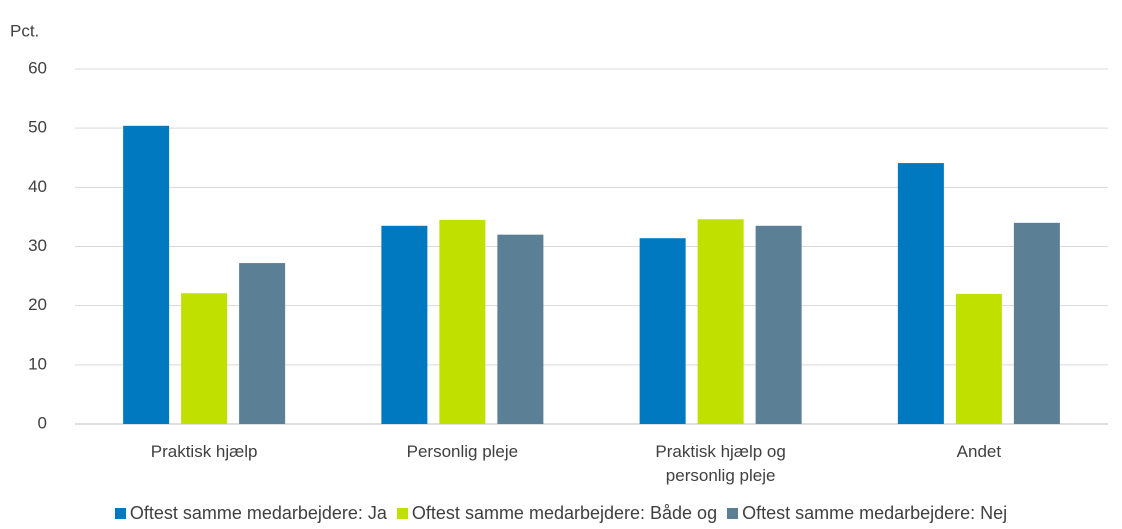 Image resolution: width=1122 pixels, height=529 pixels. Describe the element at coordinates (37, 304) in the screenshot. I see `y-tick-label: 20` at that location.